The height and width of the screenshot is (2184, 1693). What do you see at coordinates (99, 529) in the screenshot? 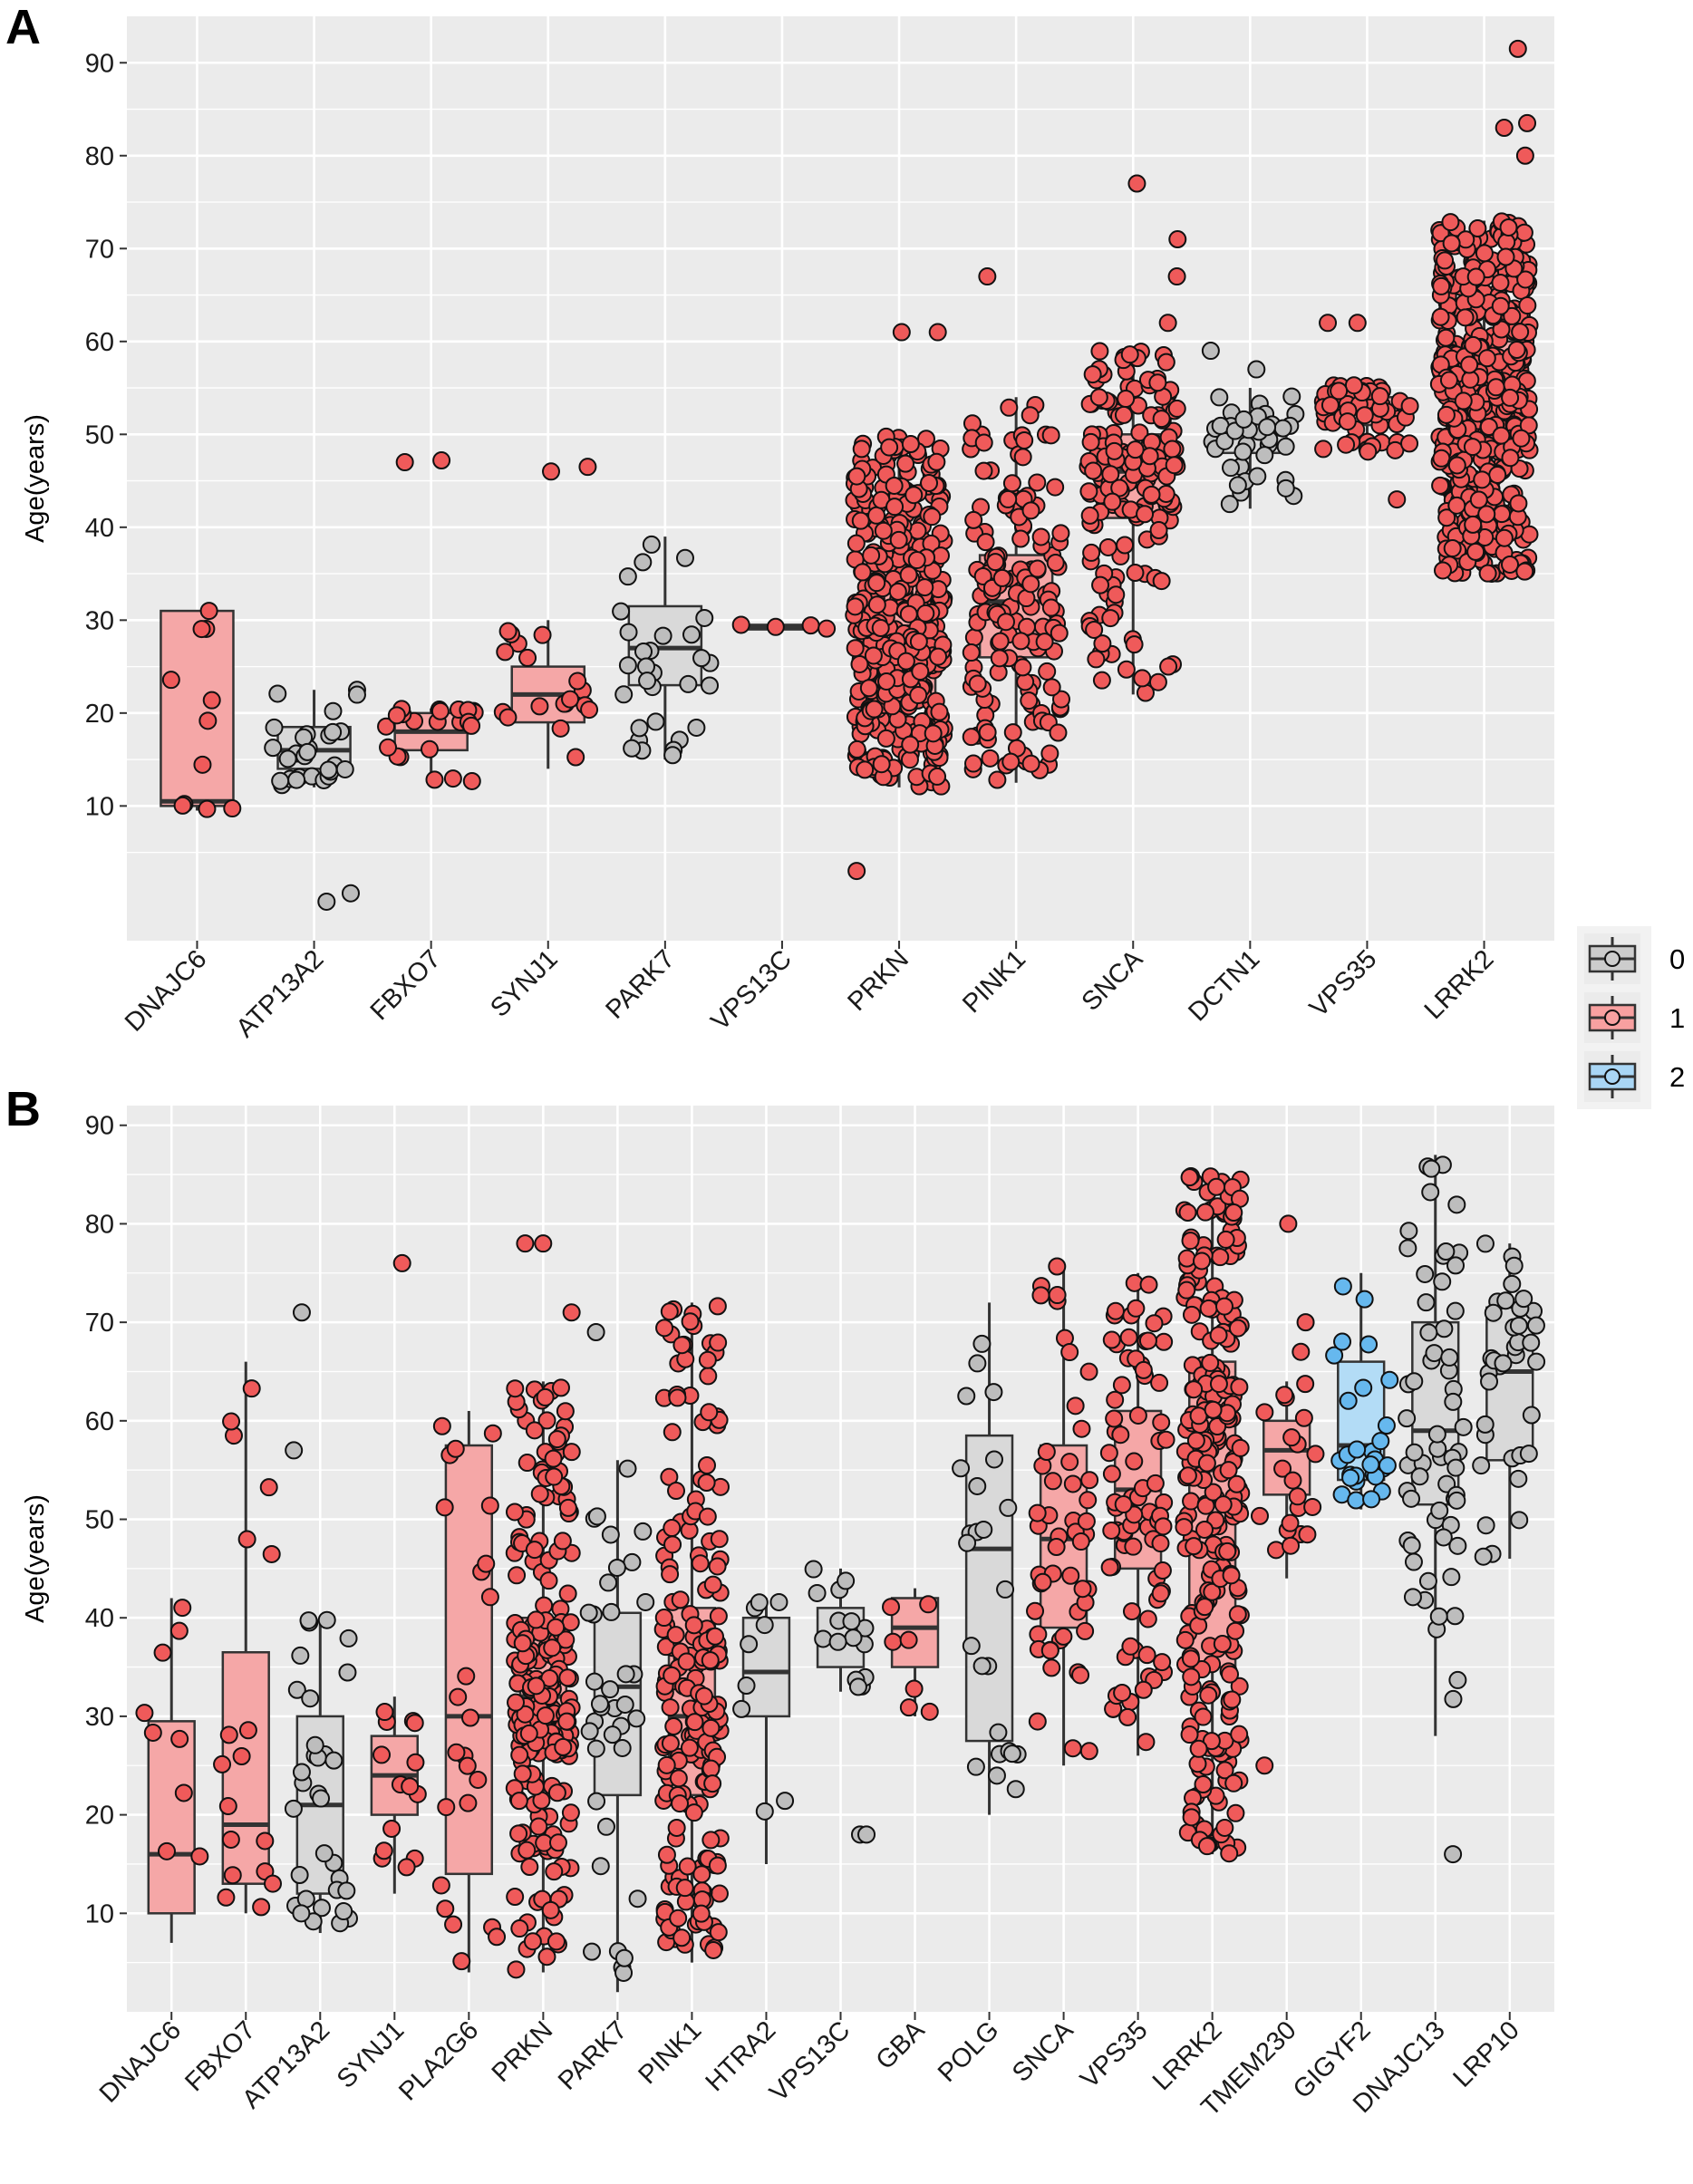
I see `y-tick-label: 40` at bounding box center [99, 529].